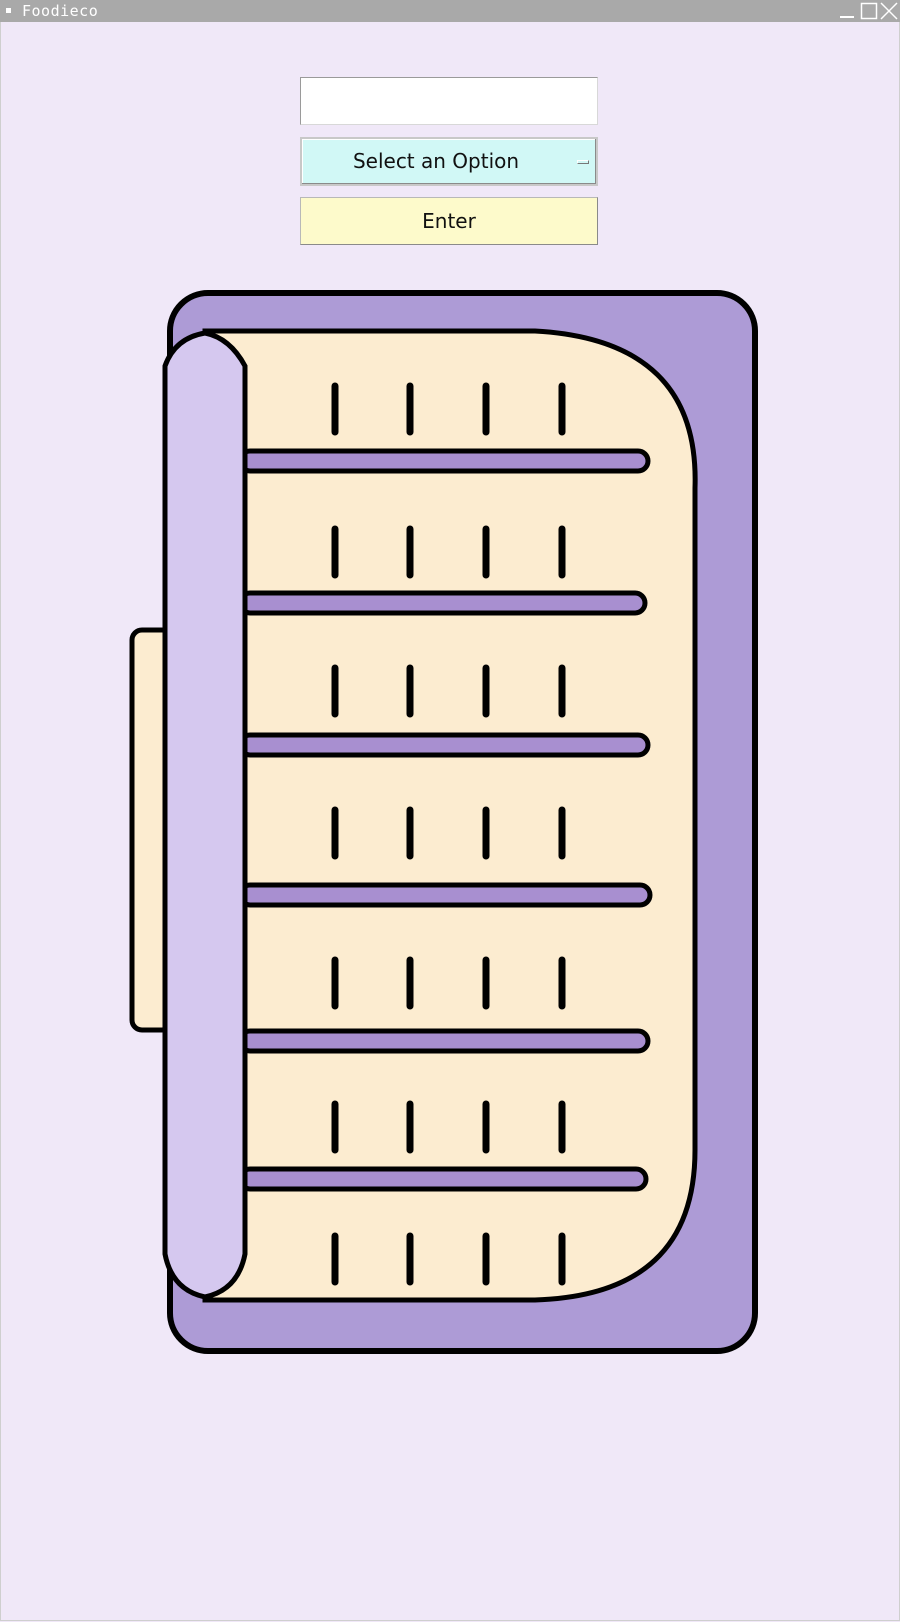  I want to click on window-title: Foodieco, so click(60, 11).